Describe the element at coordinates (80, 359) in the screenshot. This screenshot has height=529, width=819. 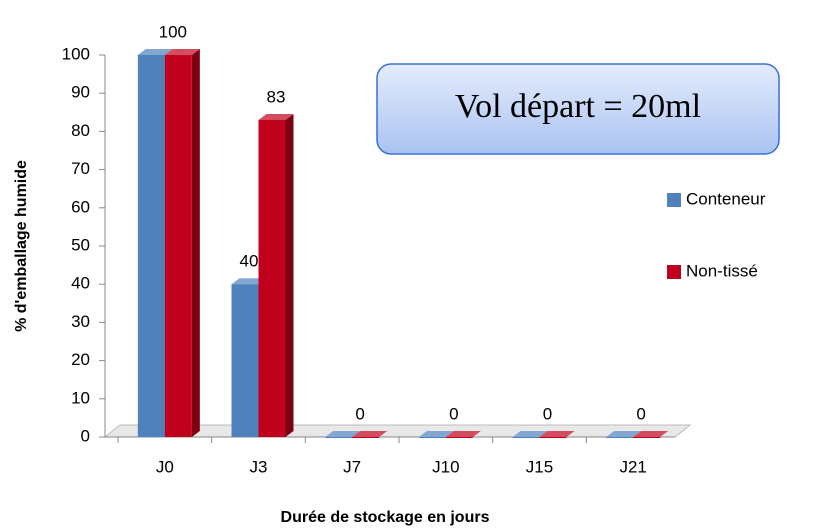
I see `y-tick-label: 20` at that location.